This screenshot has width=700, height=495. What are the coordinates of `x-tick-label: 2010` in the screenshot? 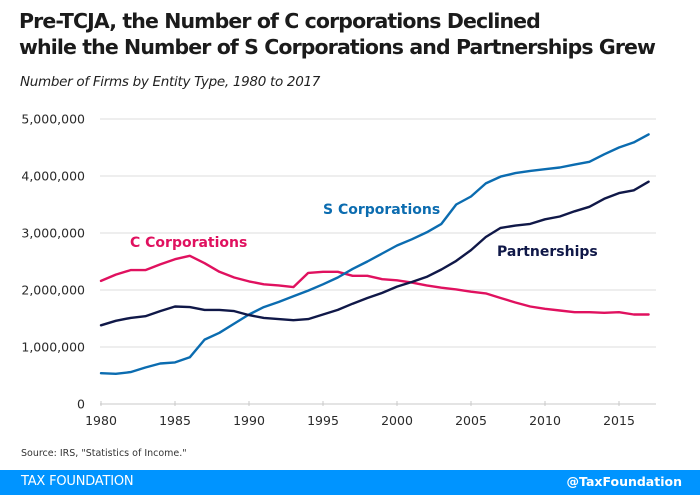 It's located at (545, 420).